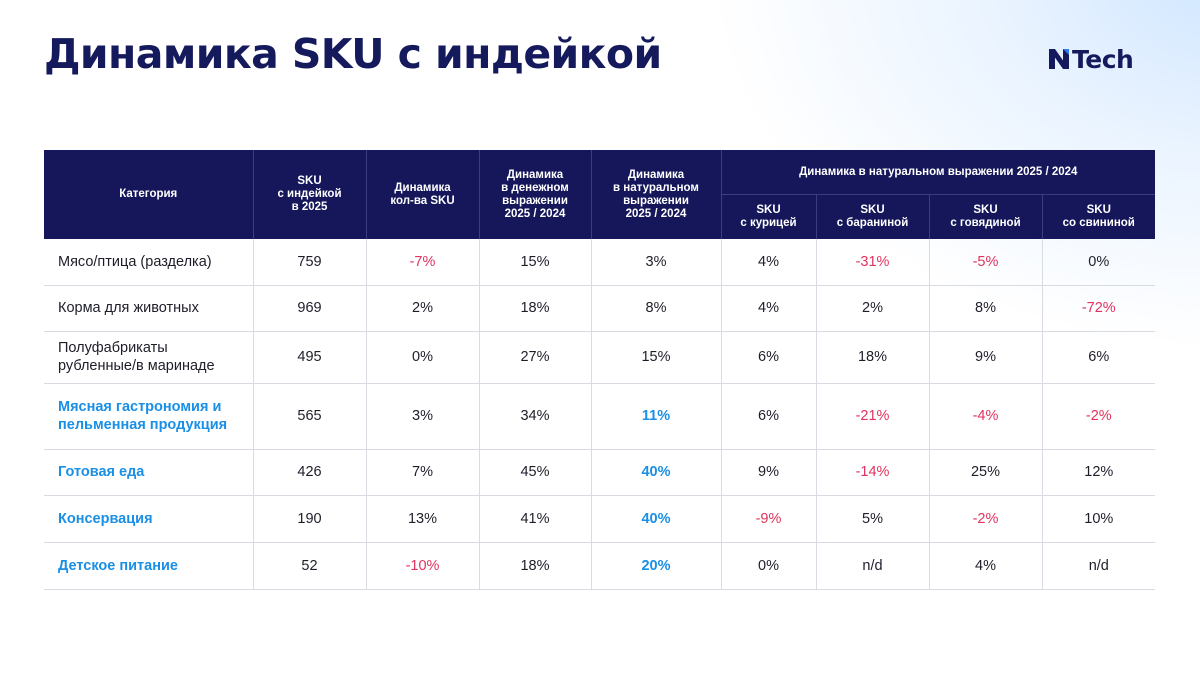 The width and height of the screenshot is (1200, 674). What do you see at coordinates (309, 262) in the screenshot?
I see `sku-2025-cell: 759` at bounding box center [309, 262].